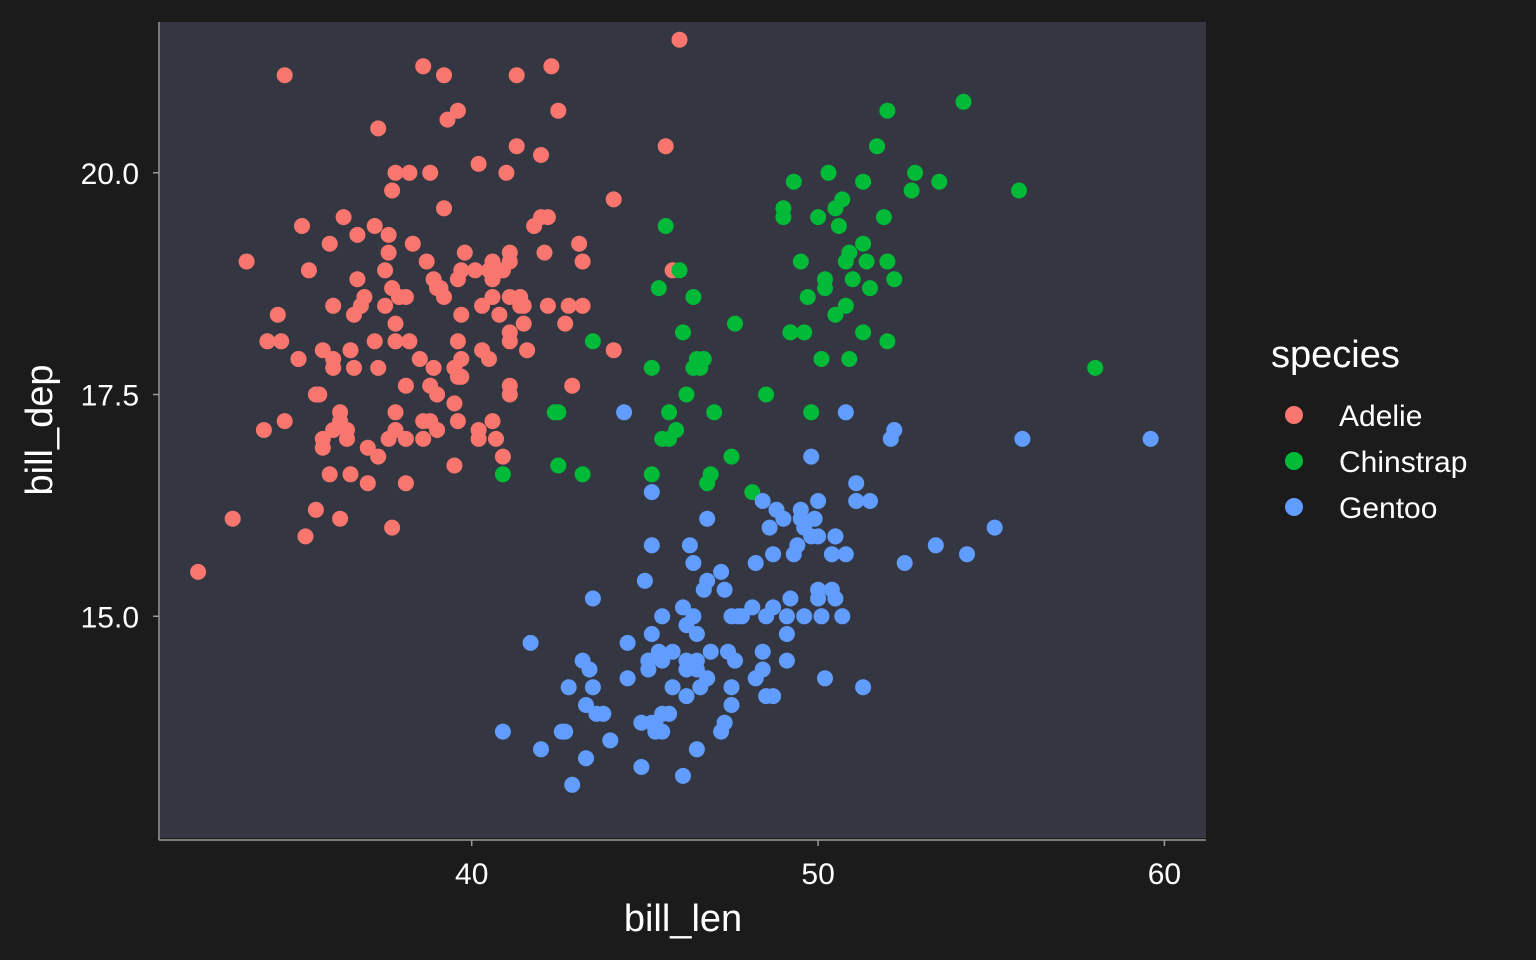 The height and width of the screenshot is (960, 1536). I want to click on legend-key-chinstrap, so click(1294, 461).